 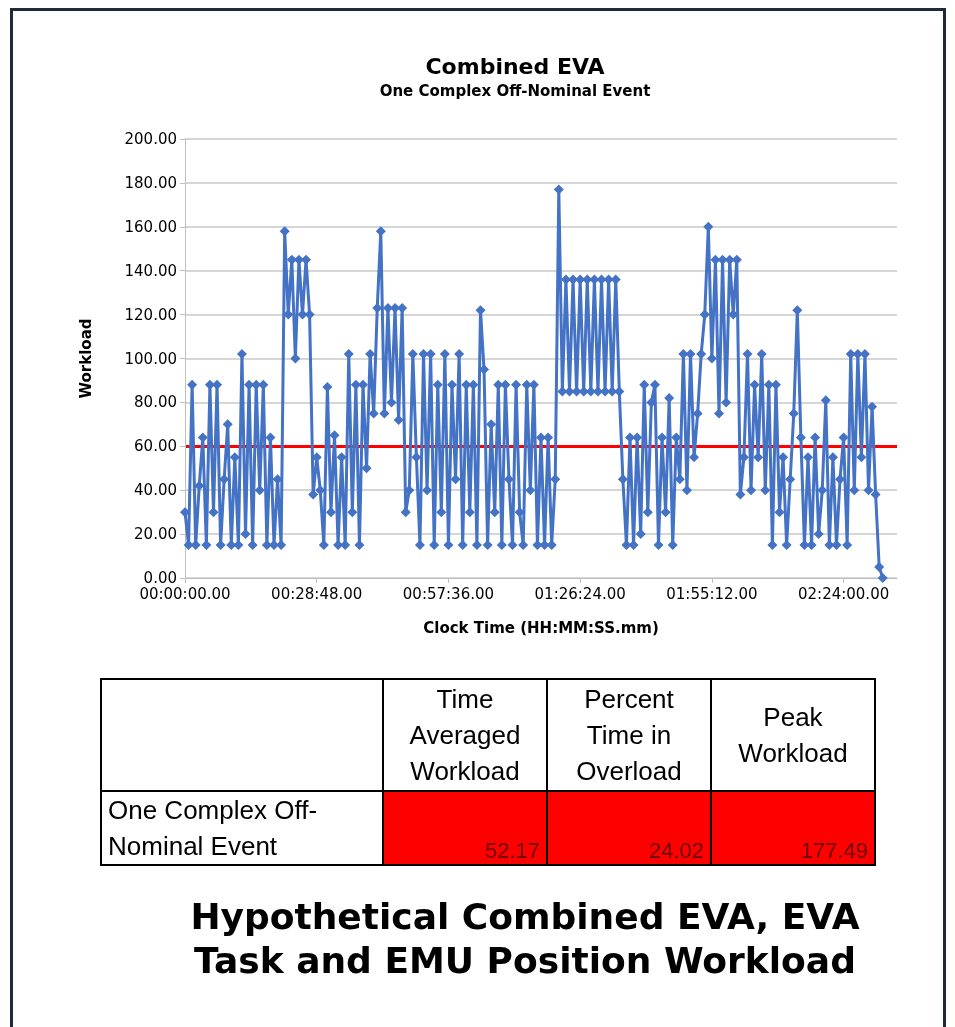 What do you see at coordinates (448, 593) in the screenshot?
I see `x-tick-label: 00:57:36.00` at bounding box center [448, 593].